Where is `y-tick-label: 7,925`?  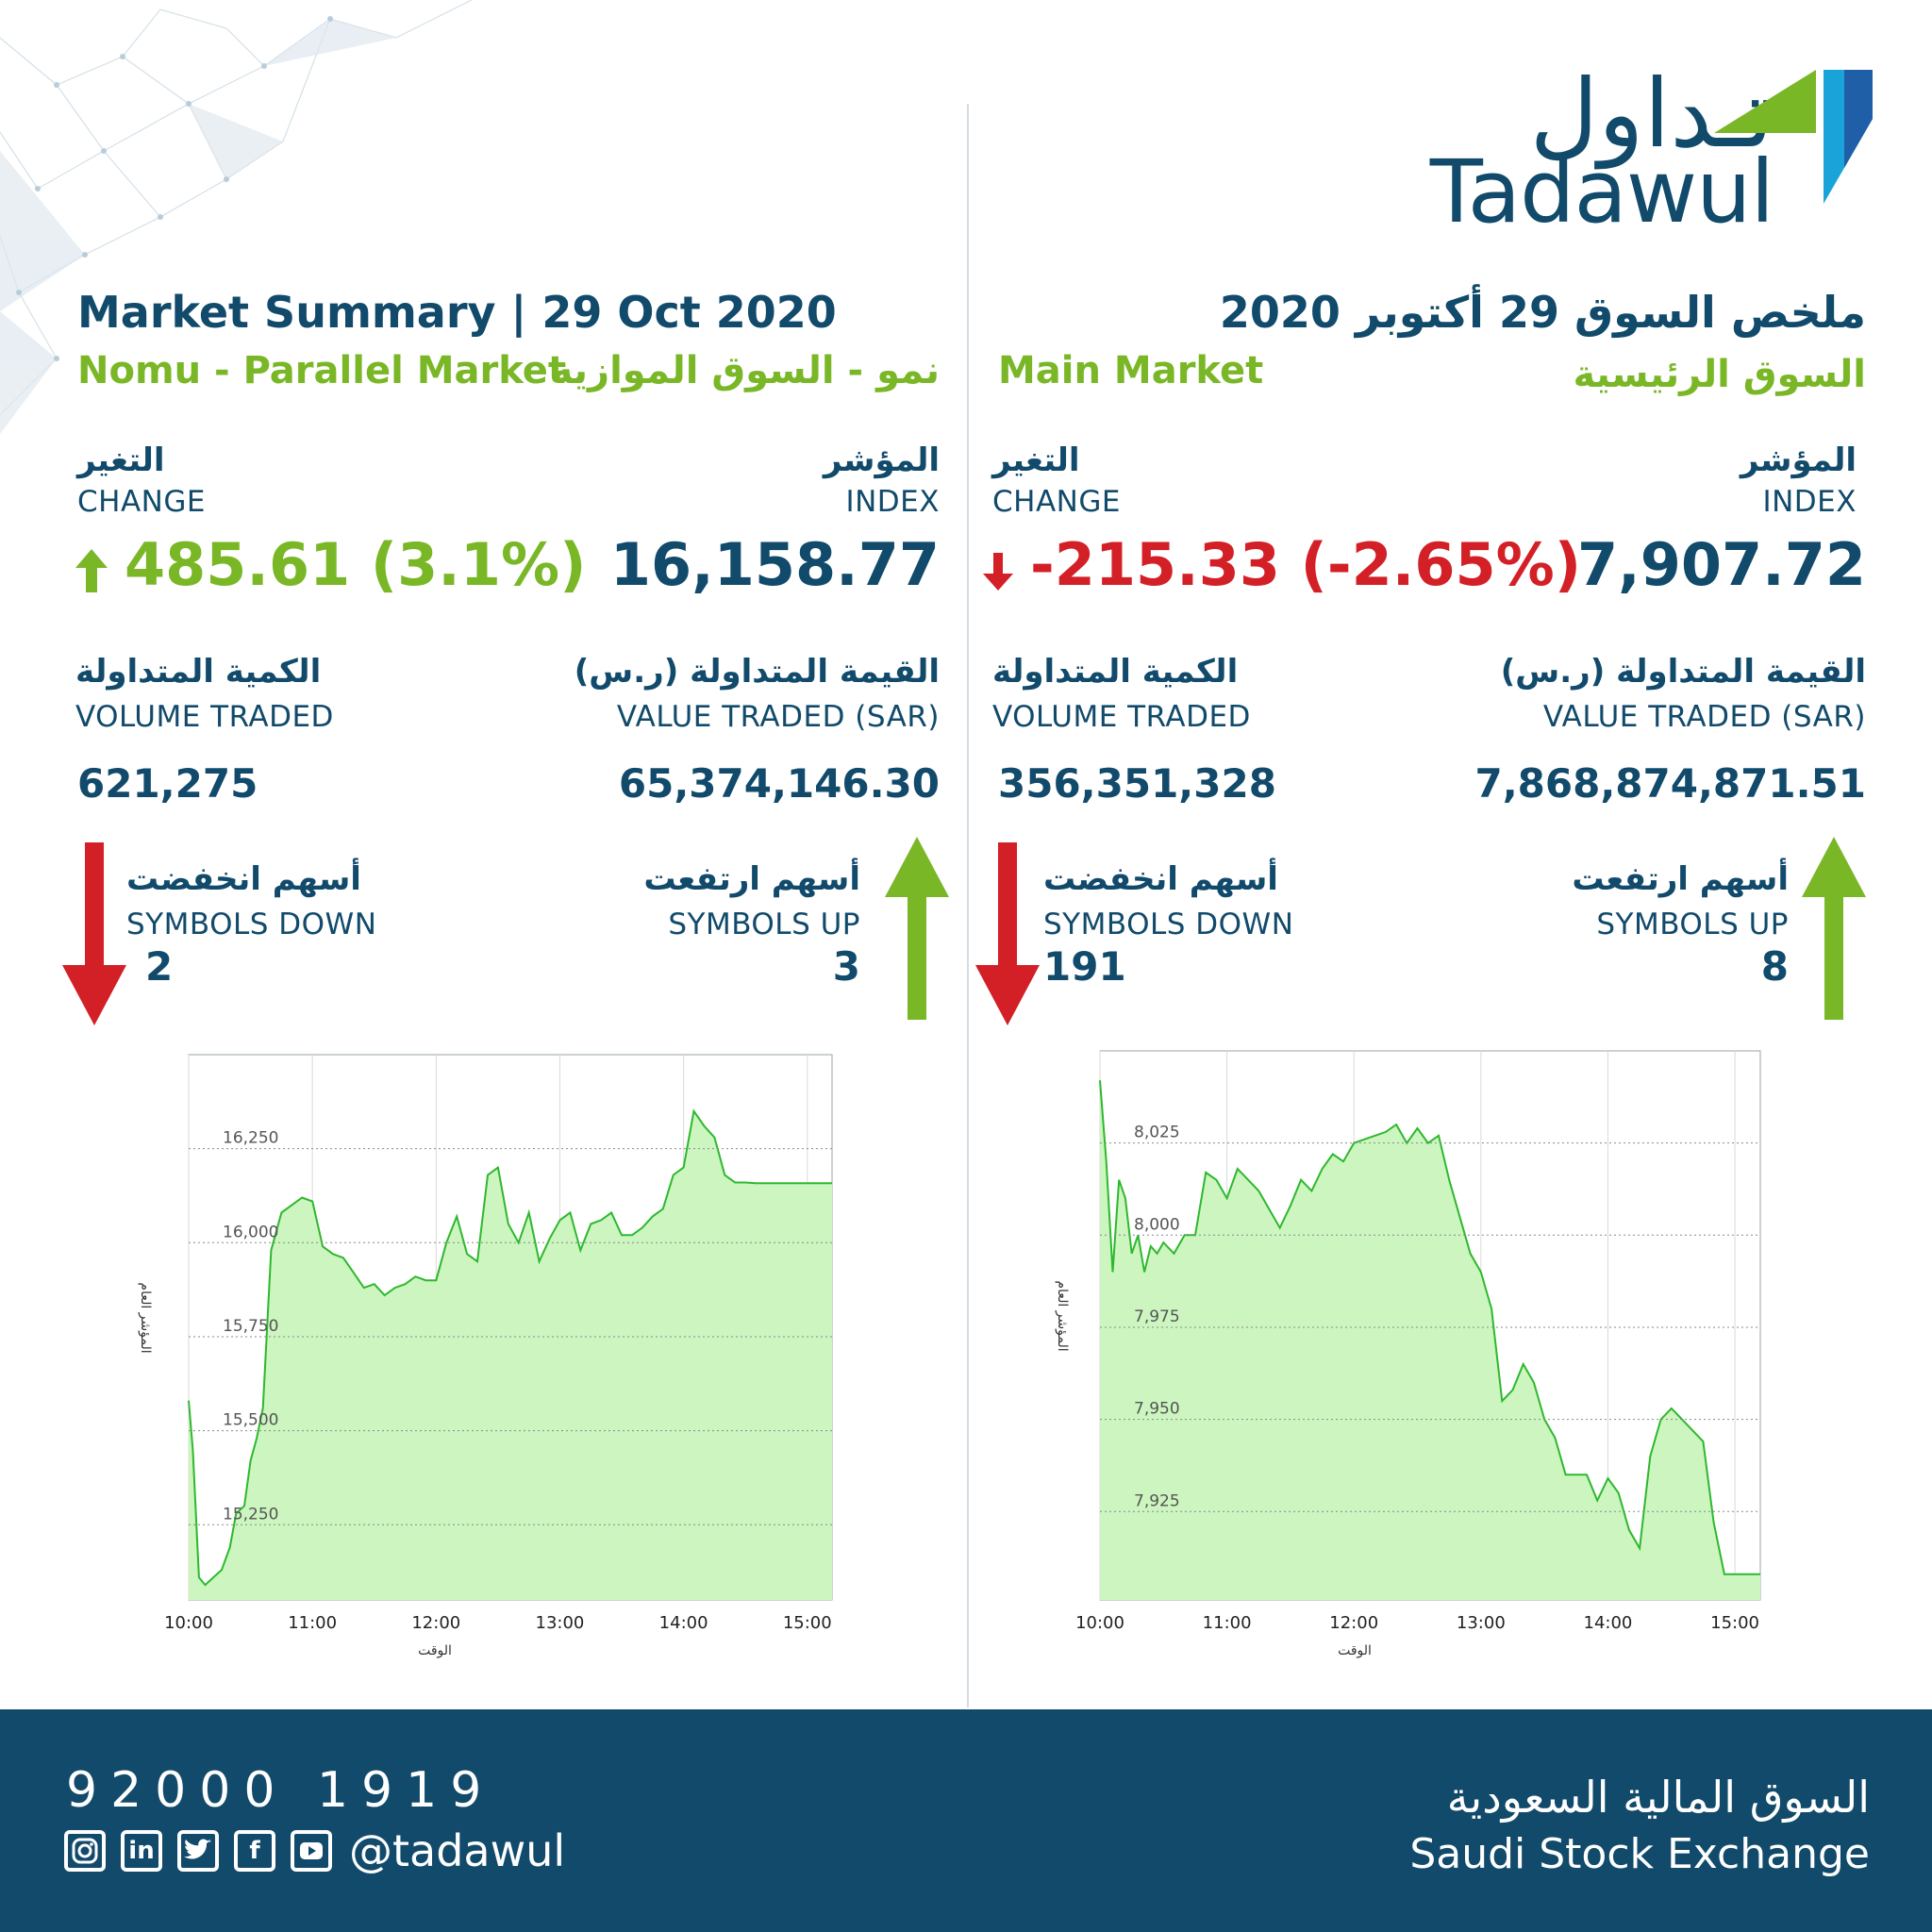
y-tick-label: 7,925 is located at coordinates (1157, 1500).